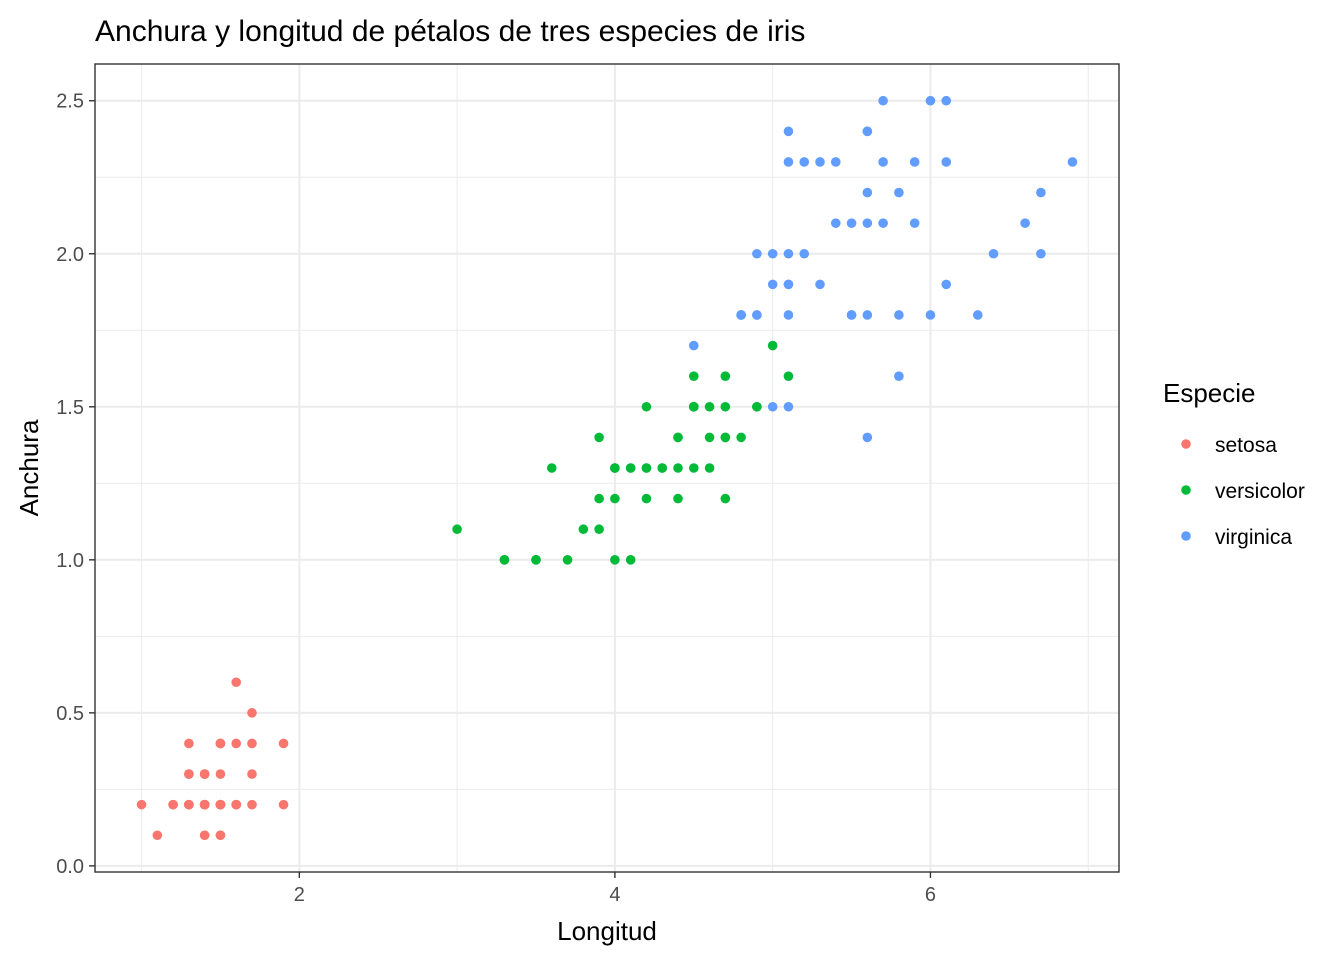  Describe the element at coordinates (1186, 444) in the screenshot. I see `legend-key-setosa` at that location.